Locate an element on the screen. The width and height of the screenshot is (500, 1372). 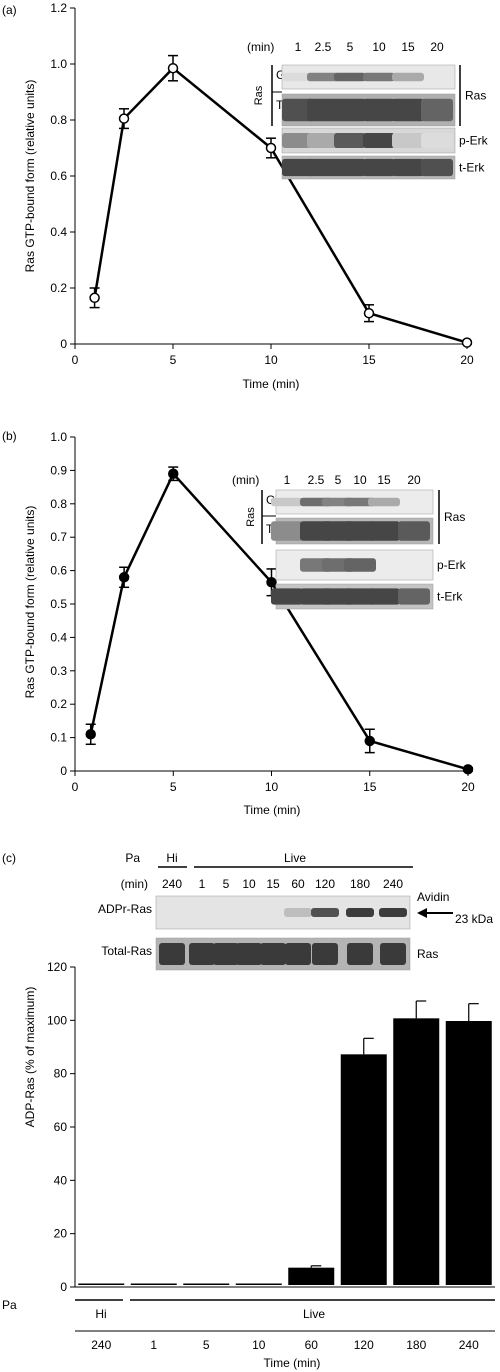
panel-a-label: (a) is located at coordinates (9, 10).